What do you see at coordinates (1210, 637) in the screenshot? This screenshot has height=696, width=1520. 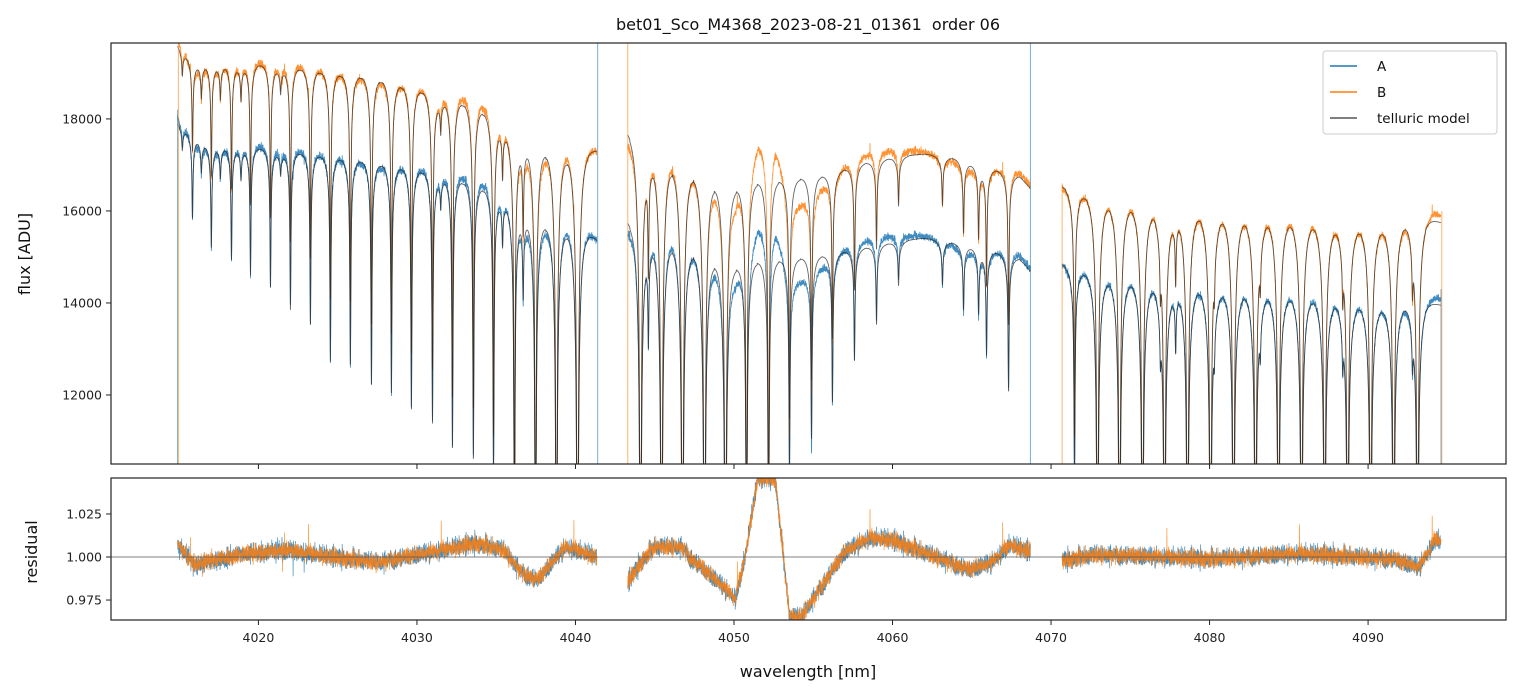 I see `x-tick-label: 4080` at bounding box center [1210, 637].